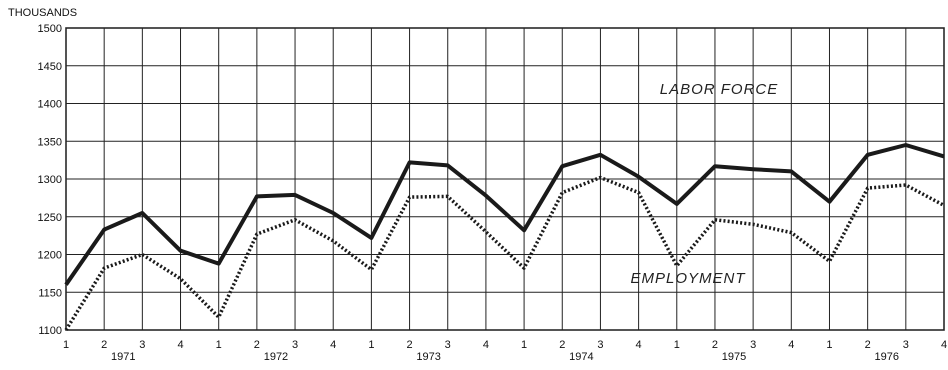 This screenshot has width=948, height=370. Describe the element at coordinates (50, 105) in the screenshot. I see `y-tick-label: 1400` at that location.